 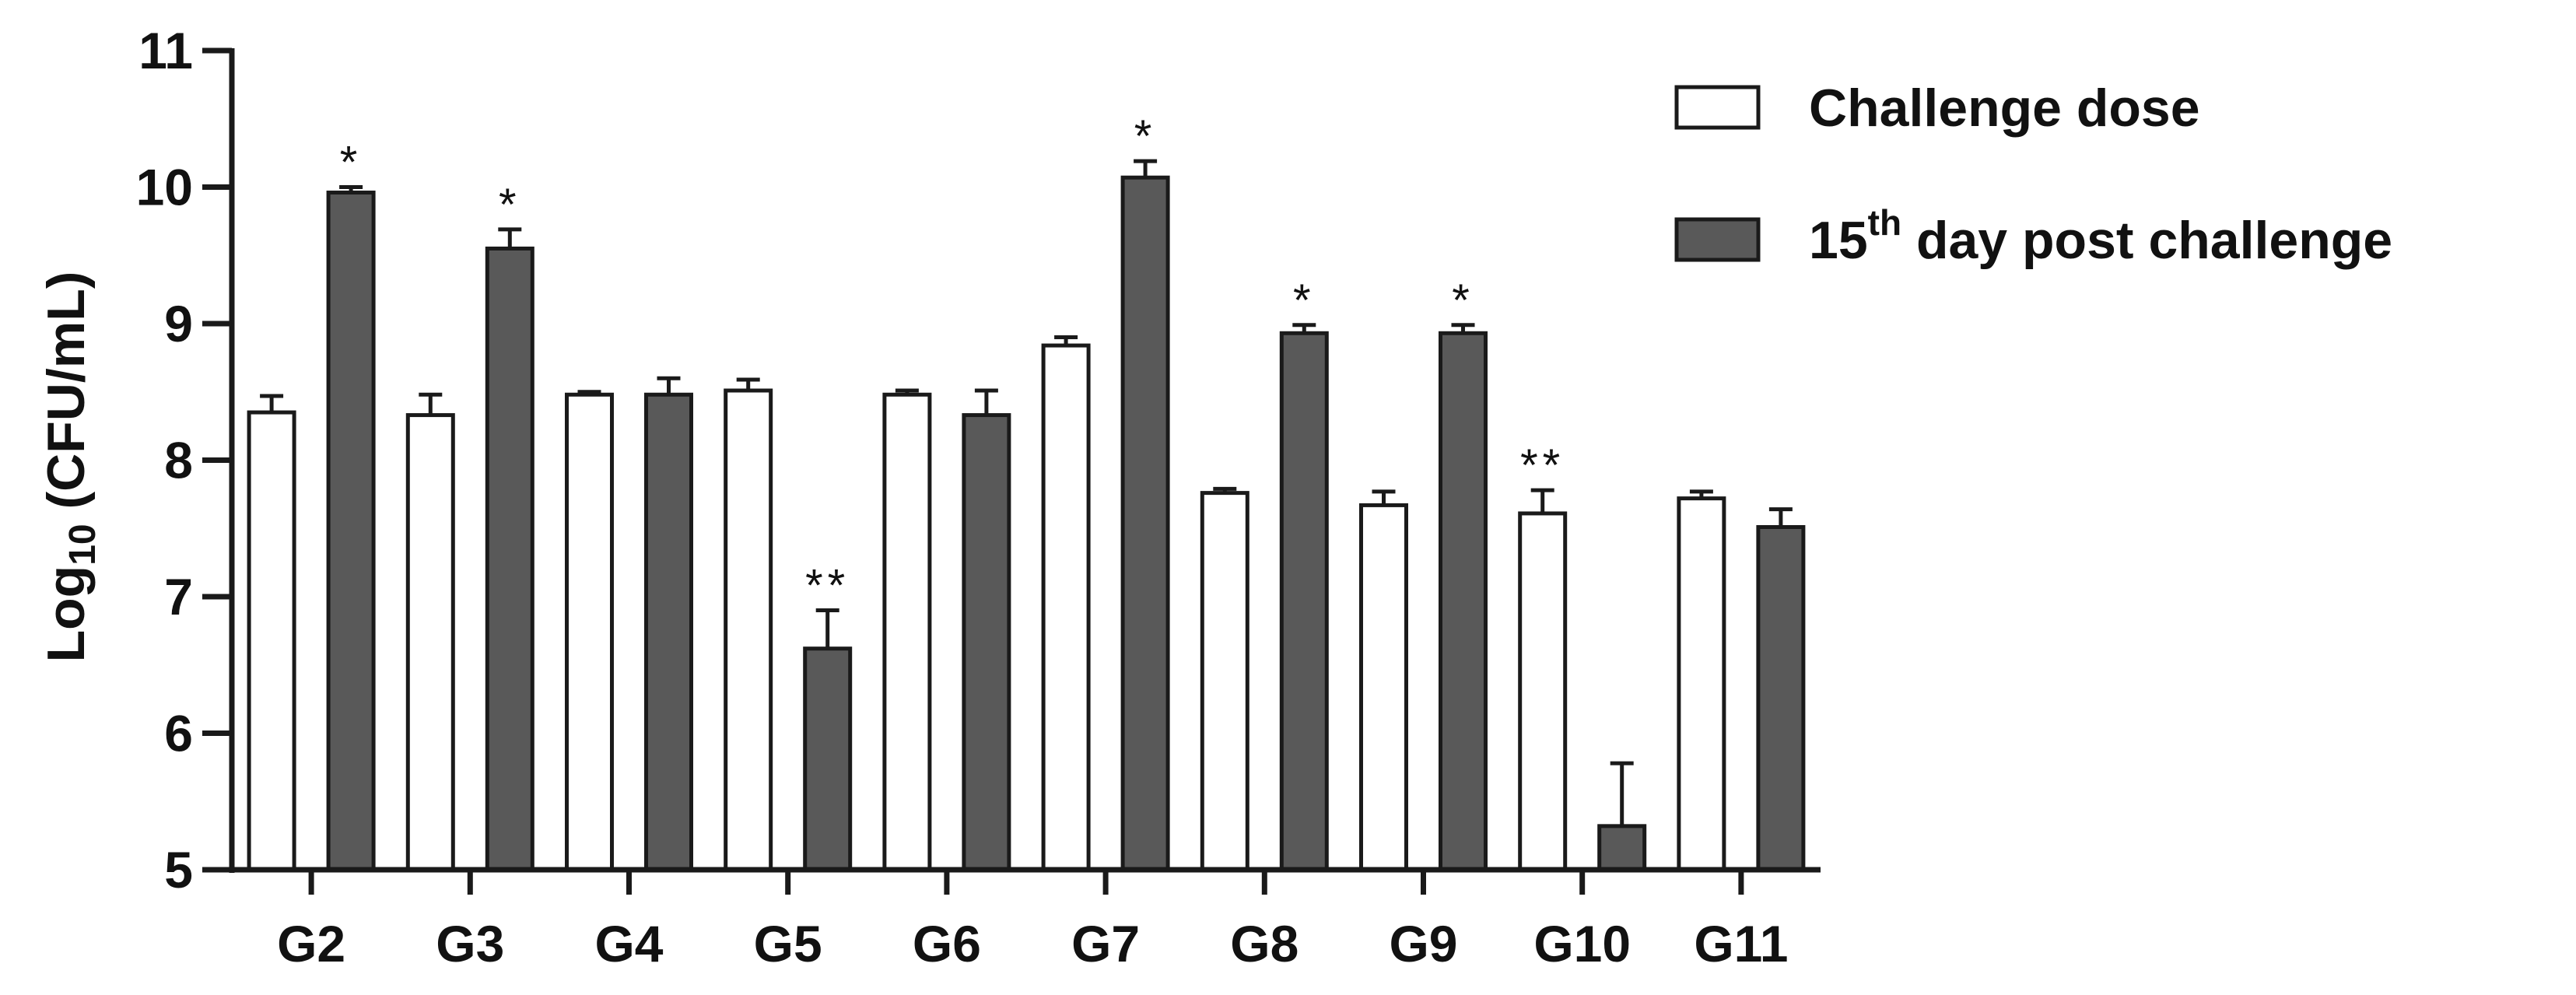 What do you see at coordinates (178, 323) in the screenshot?
I see `y-tick-label-9: 9` at bounding box center [178, 323].